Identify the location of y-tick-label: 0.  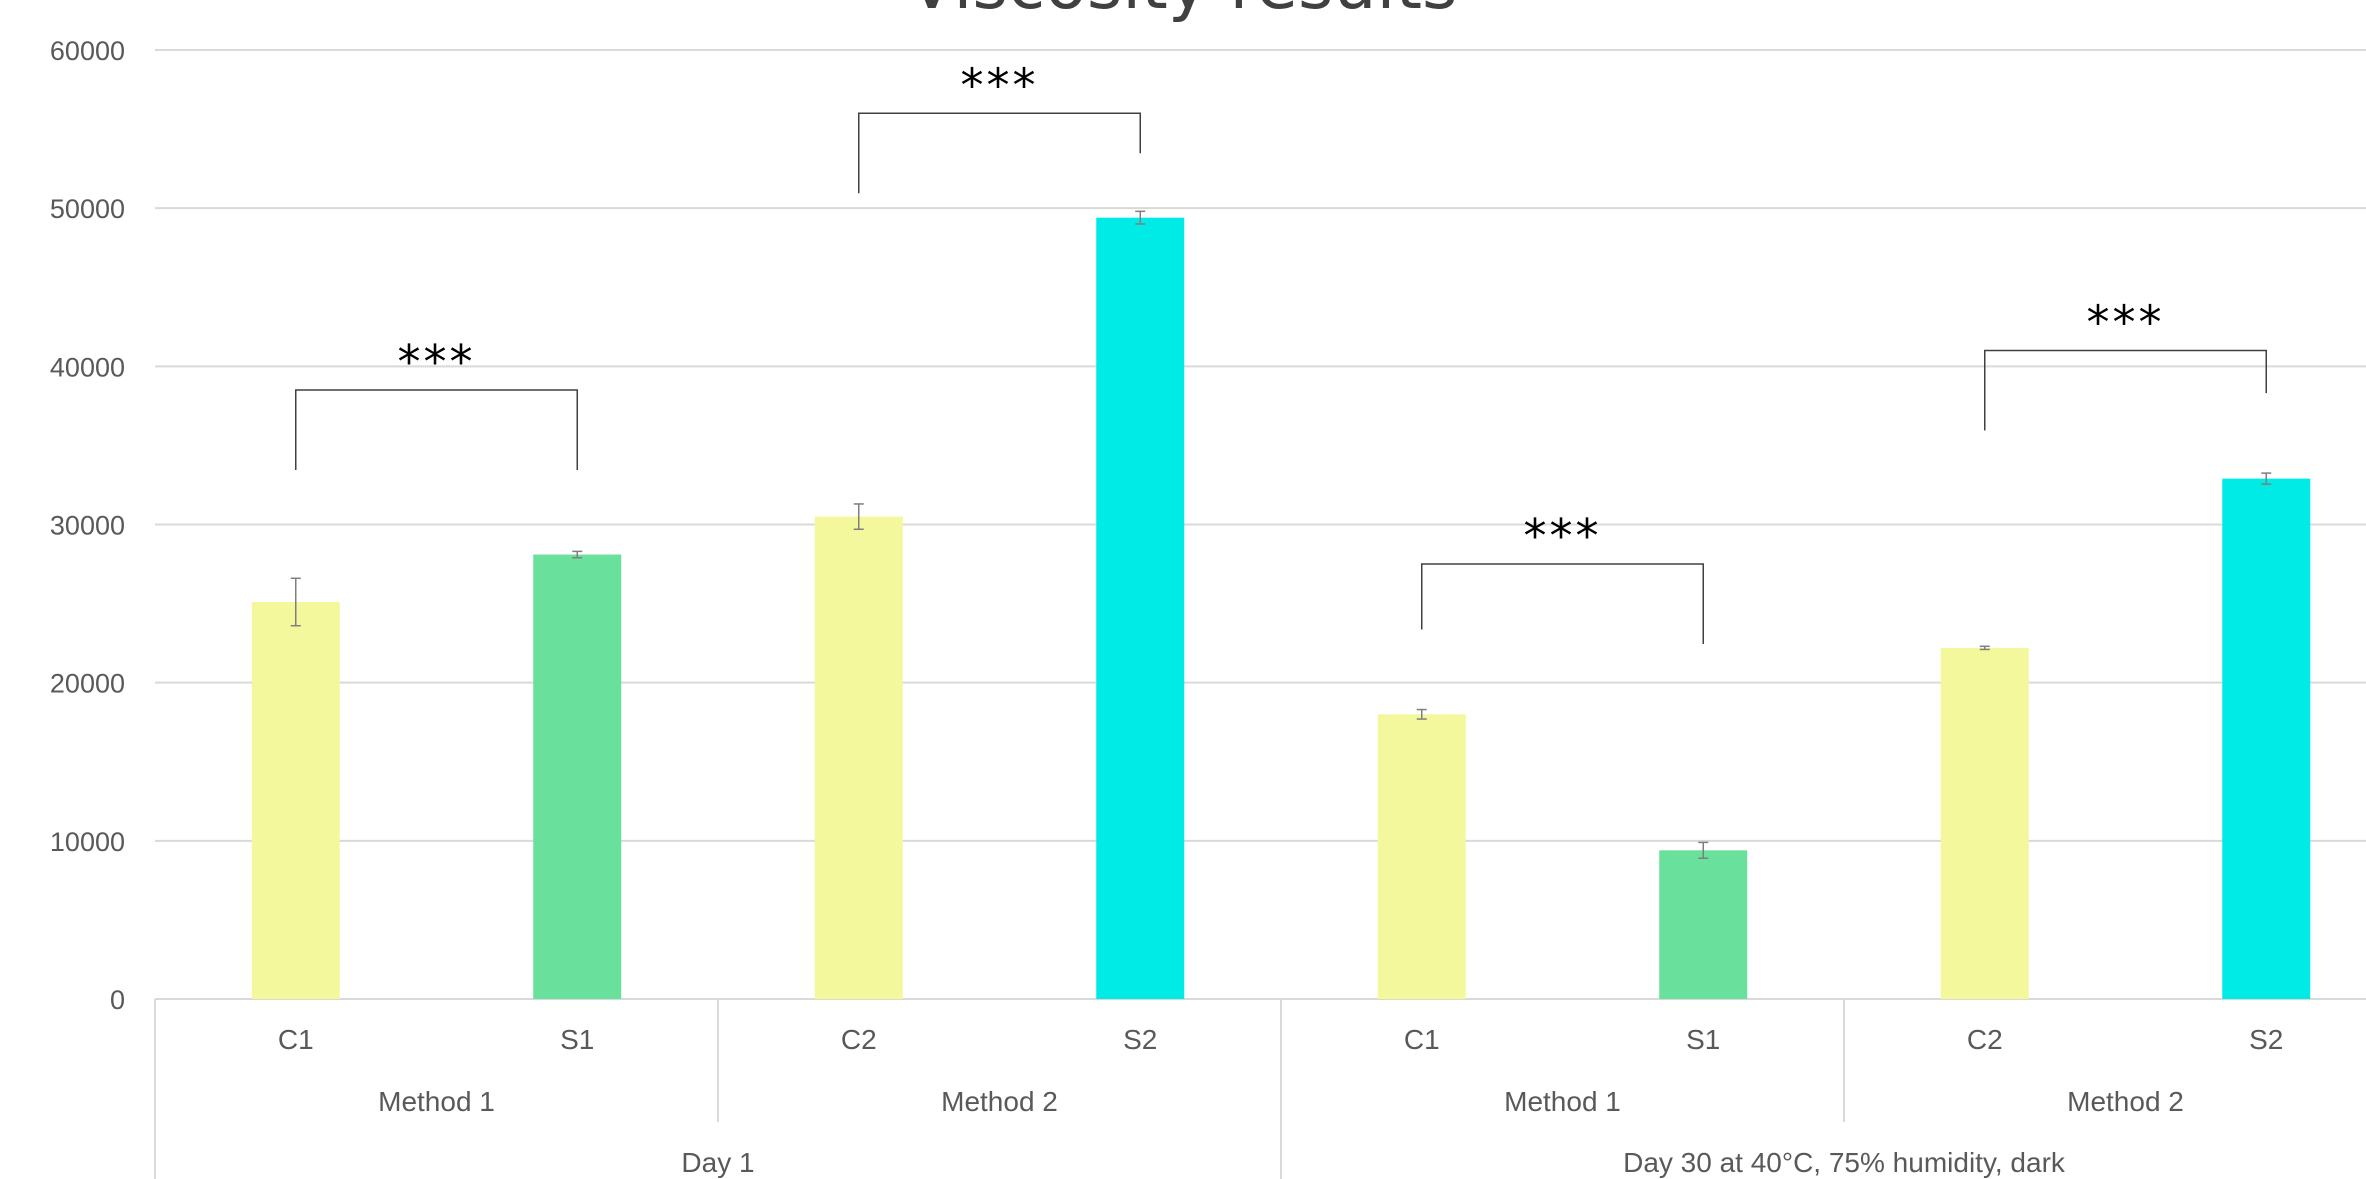
(117, 1000).